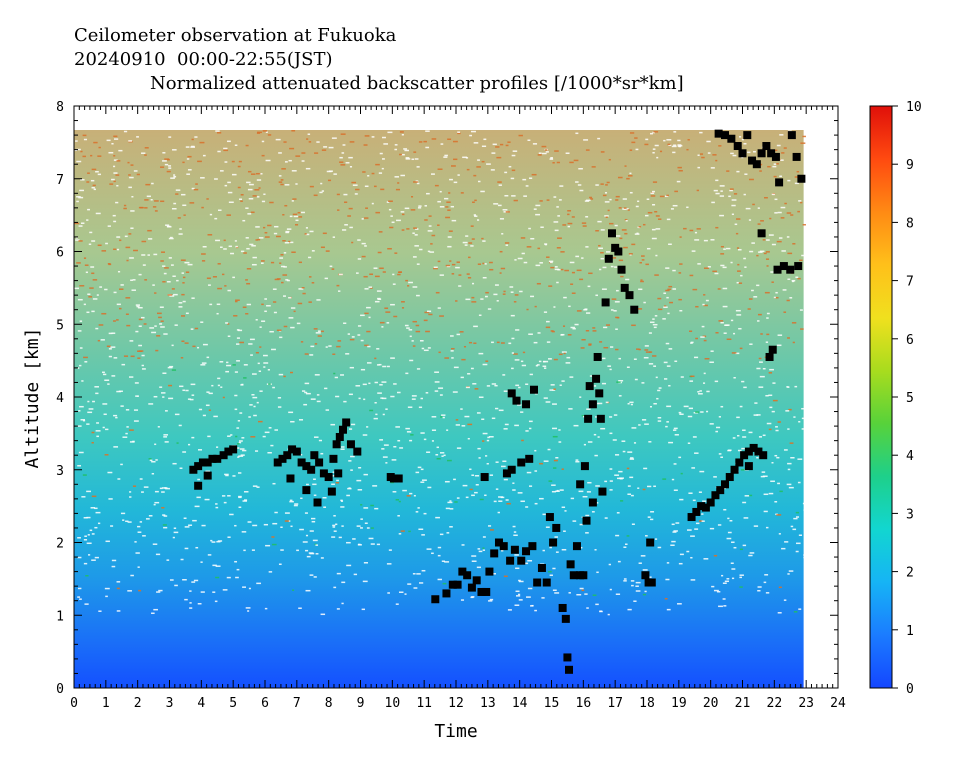 The height and width of the screenshot is (770, 960). Describe the element at coordinates (233, 703) in the screenshot. I see `x-tick-label: 5` at that location.